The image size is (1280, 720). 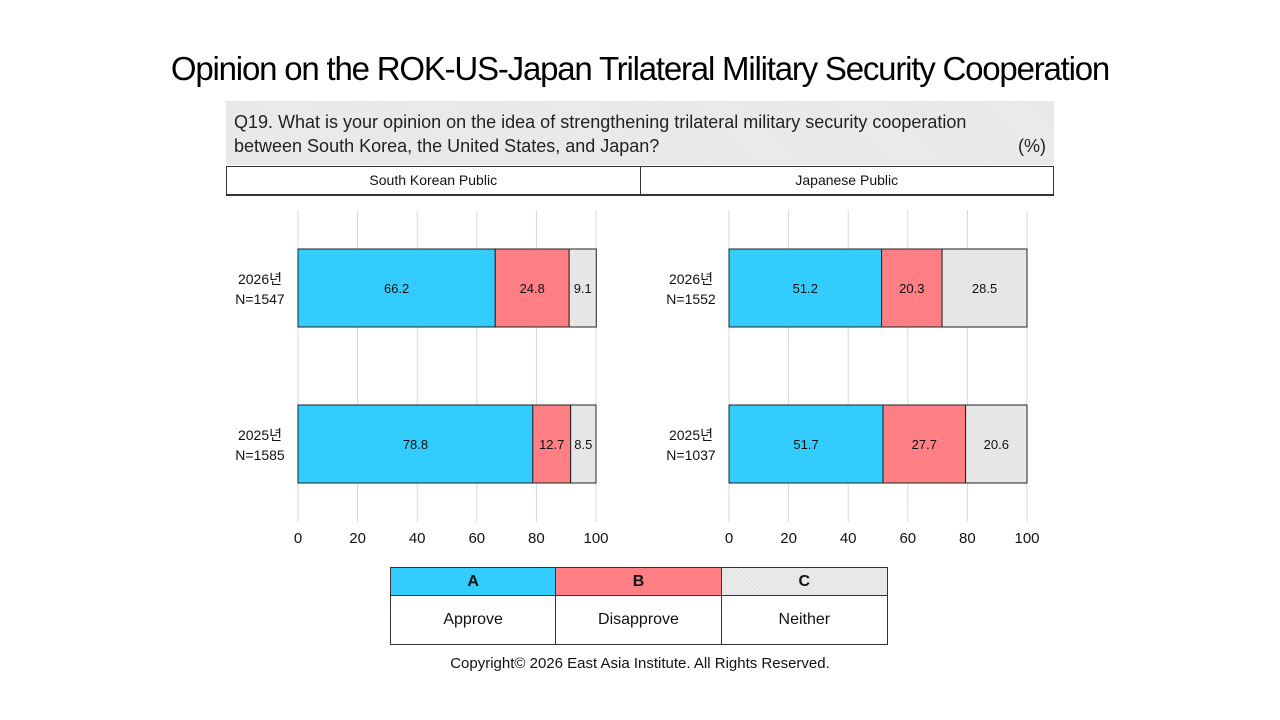 I want to click on data-label: 20.6, so click(x=996, y=444).